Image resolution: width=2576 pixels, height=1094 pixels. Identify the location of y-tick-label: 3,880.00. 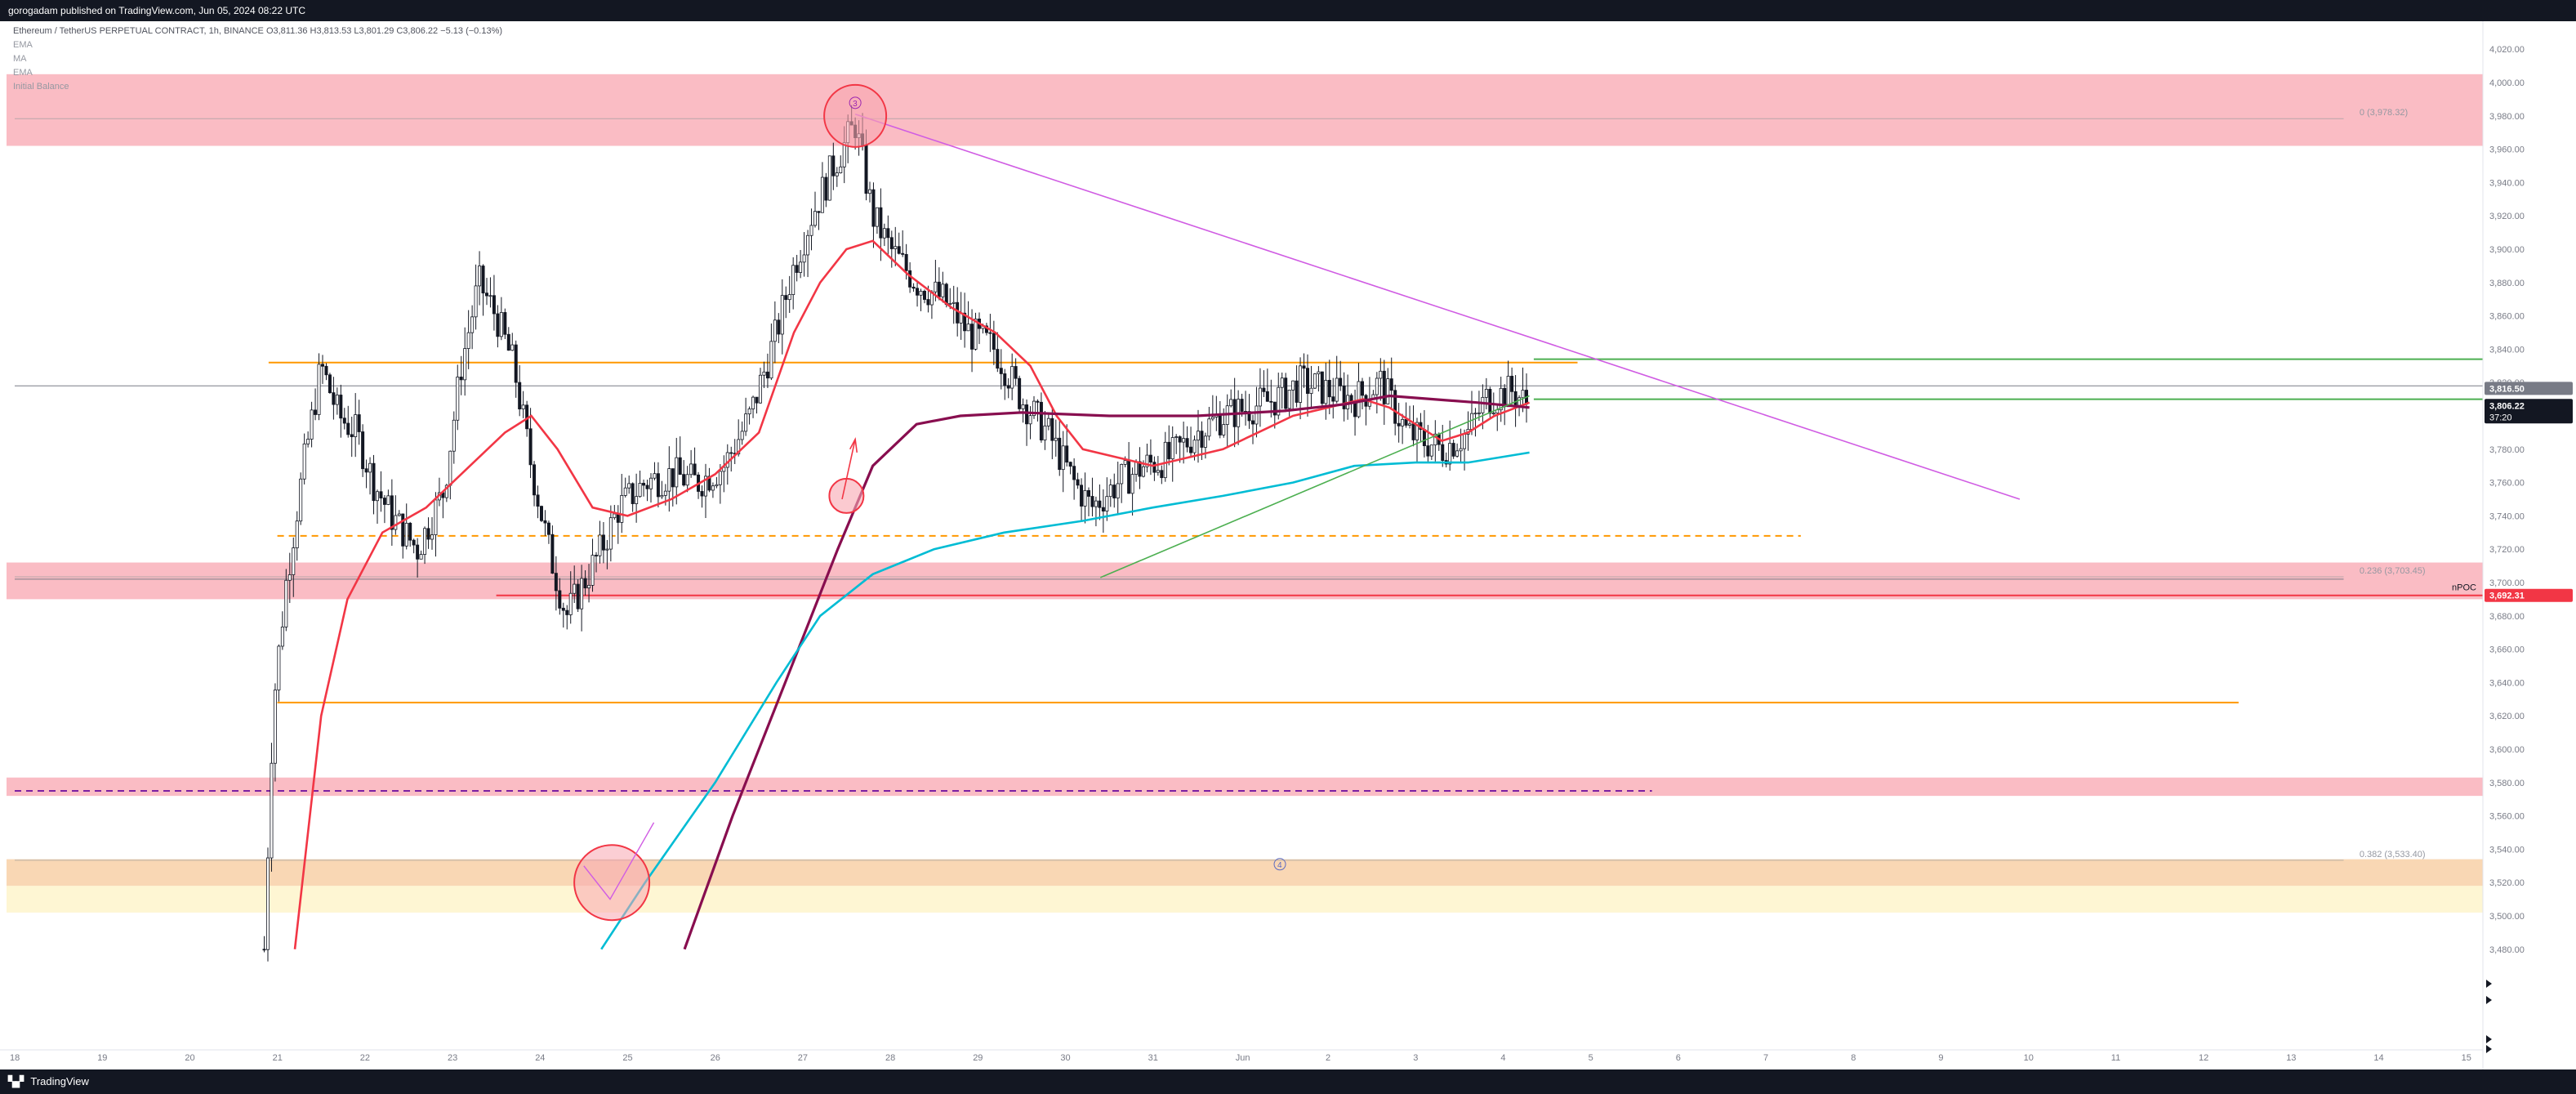
(2507, 283).